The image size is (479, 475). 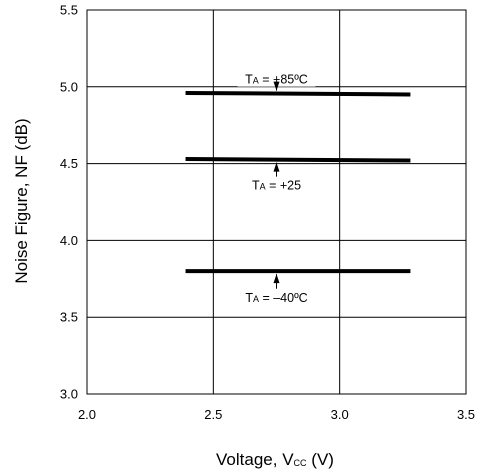 What do you see at coordinates (275, 459) in the screenshot?
I see `x-axis-title: Voltage, VCC (V)` at bounding box center [275, 459].